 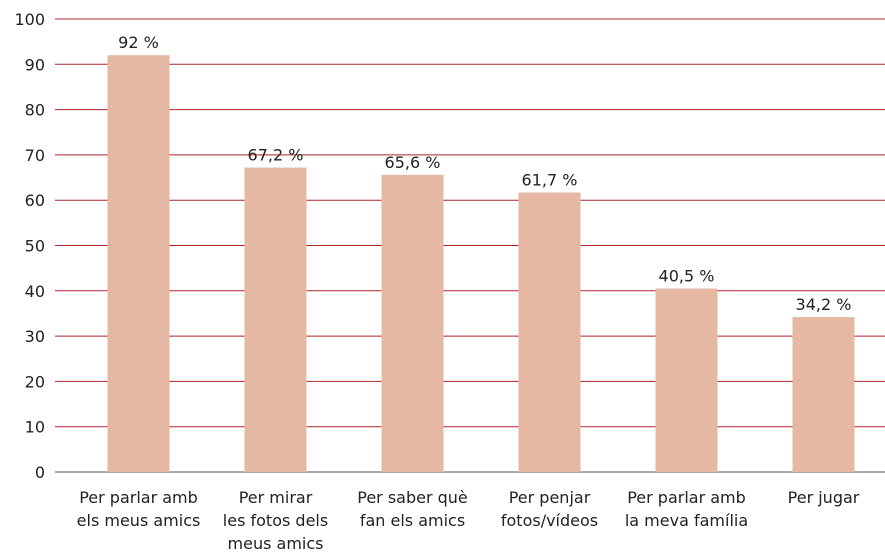 What do you see at coordinates (35, 155) in the screenshot?
I see `y-tick-label: 70` at bounding box center [35, 155].